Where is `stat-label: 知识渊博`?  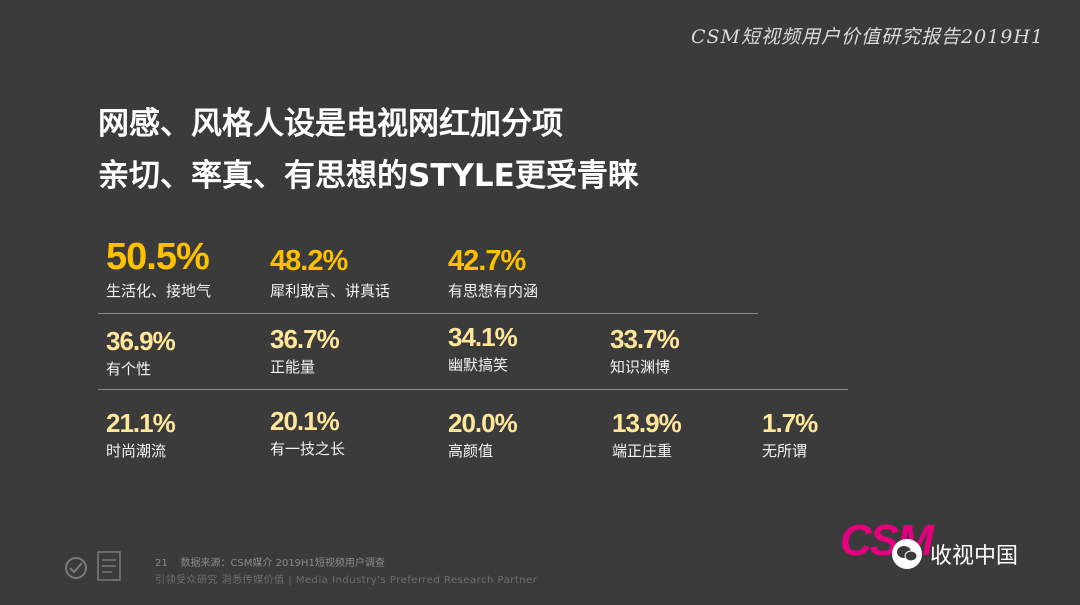
stat-label: 知识渊博 is located at coordinates (640, 367).